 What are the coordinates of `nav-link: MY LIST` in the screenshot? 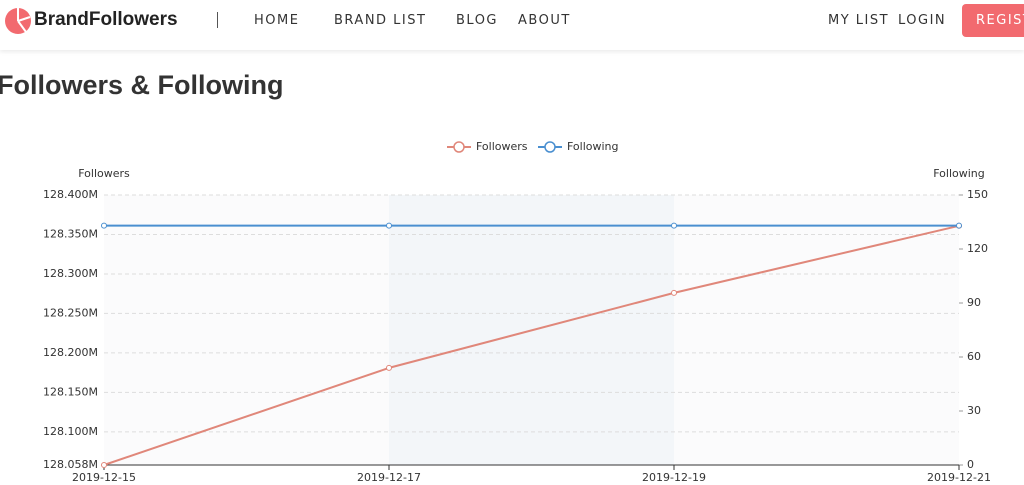 It's located at (859, 20).